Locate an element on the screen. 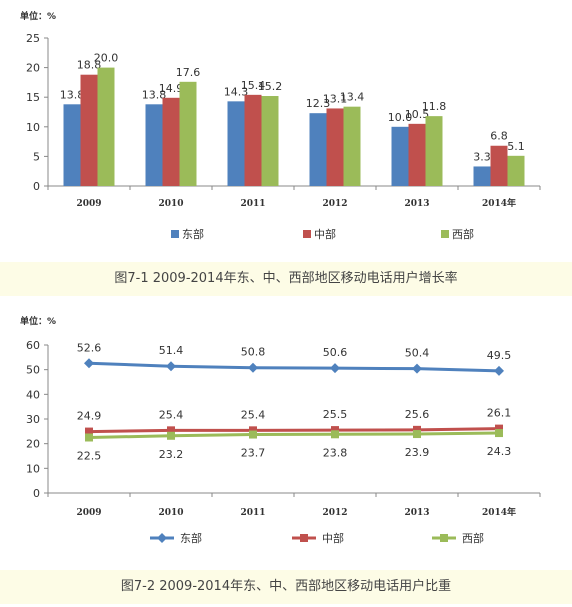 Image resolution: width=572 pixels, height=607 pixels. data-label: 24.9 is located at coordinates (89, 416).